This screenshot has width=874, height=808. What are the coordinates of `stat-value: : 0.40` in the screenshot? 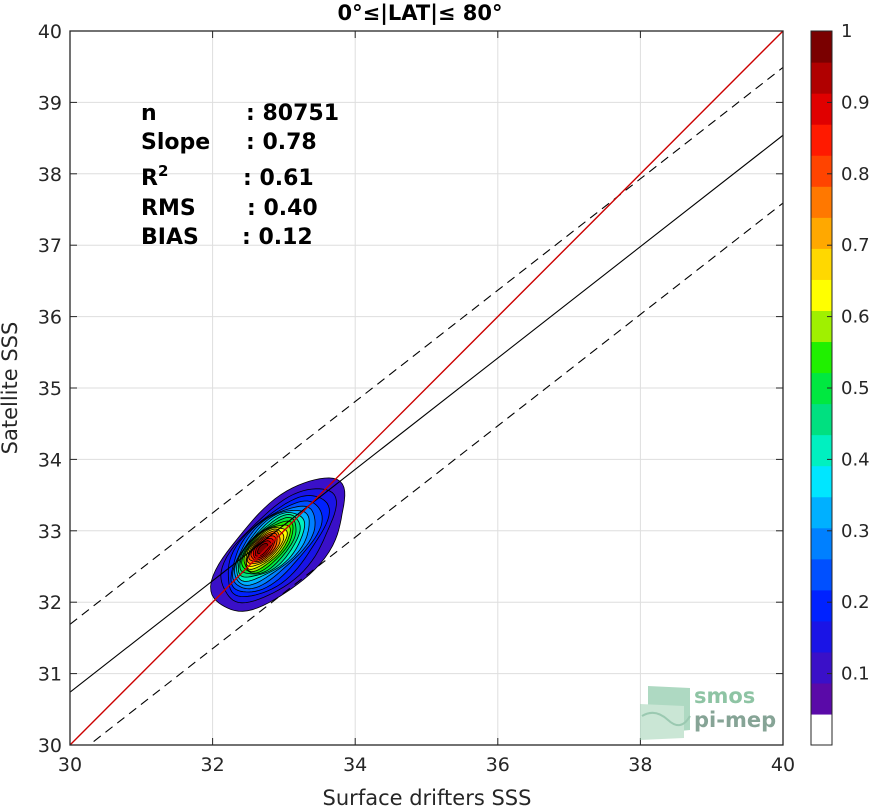 It's located at (282, 208).